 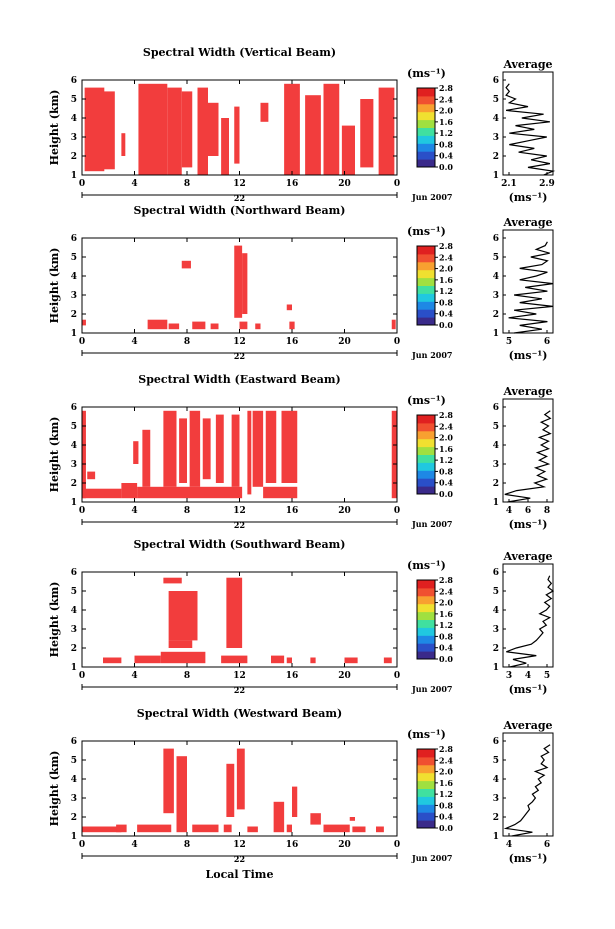 I want to click on panel-title: Spectral Width (Vertical Beam), so click(x=239, y=52).